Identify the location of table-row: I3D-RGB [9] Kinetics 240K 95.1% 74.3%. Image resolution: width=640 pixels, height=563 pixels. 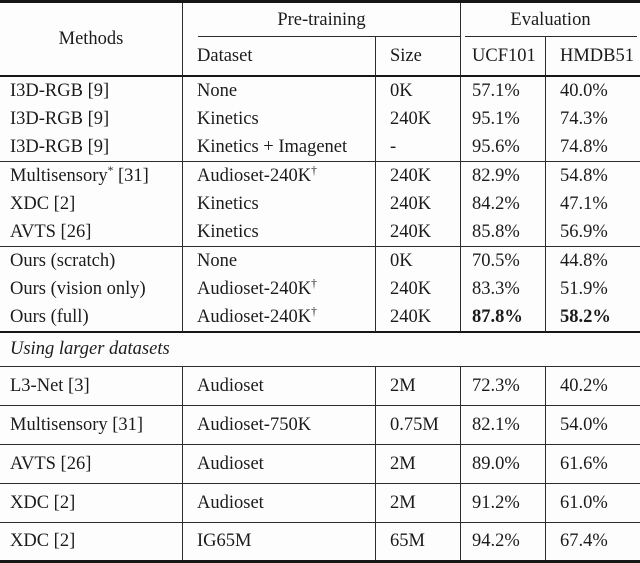
(320, 119).